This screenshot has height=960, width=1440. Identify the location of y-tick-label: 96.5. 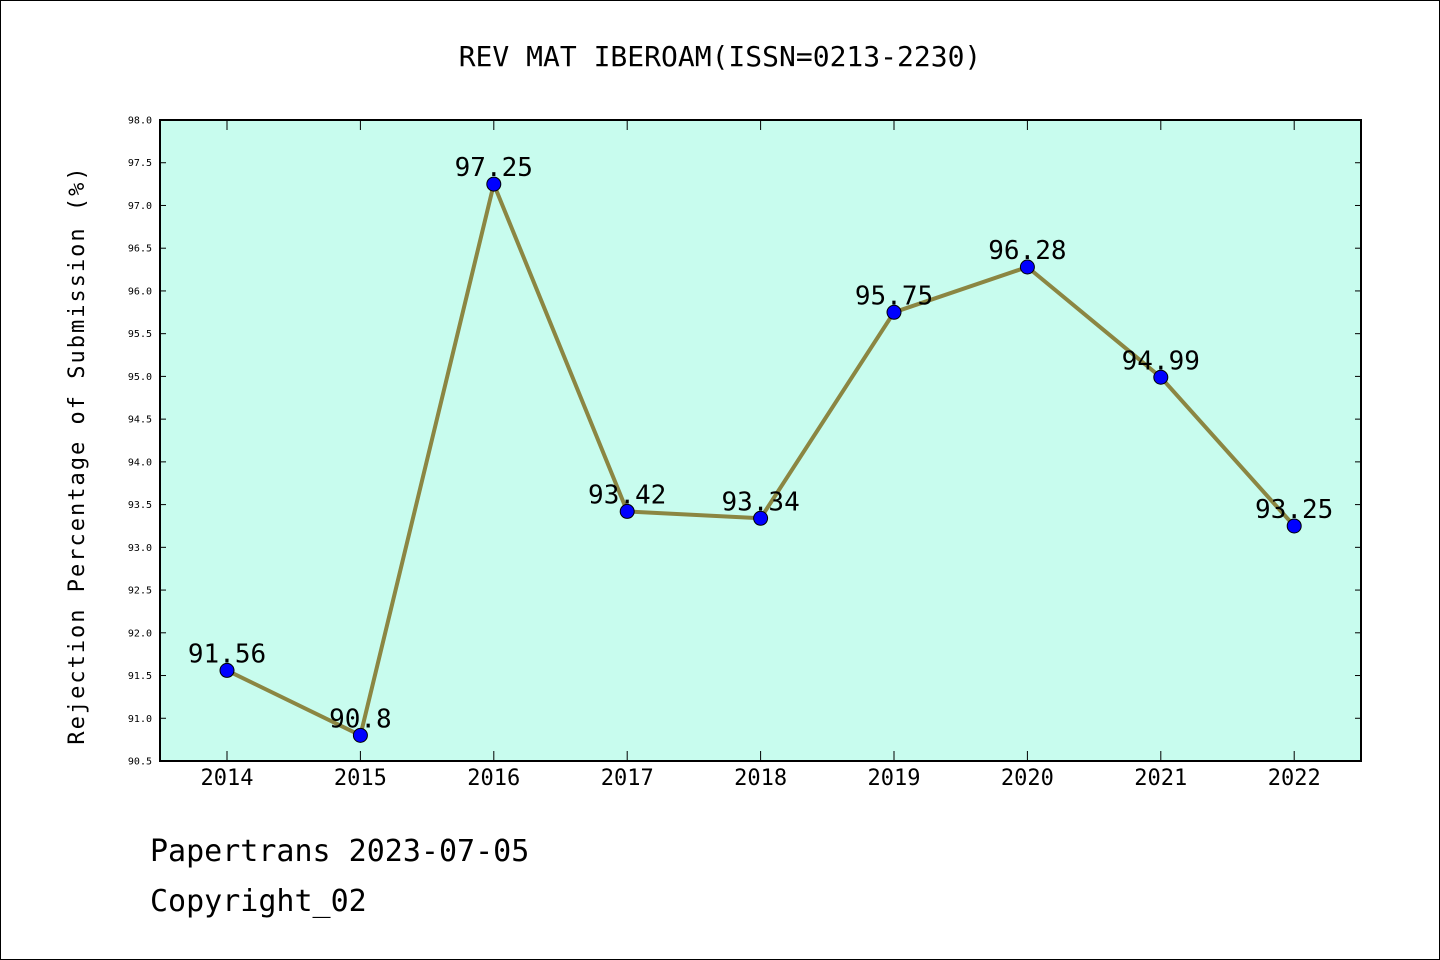
(140, 249).